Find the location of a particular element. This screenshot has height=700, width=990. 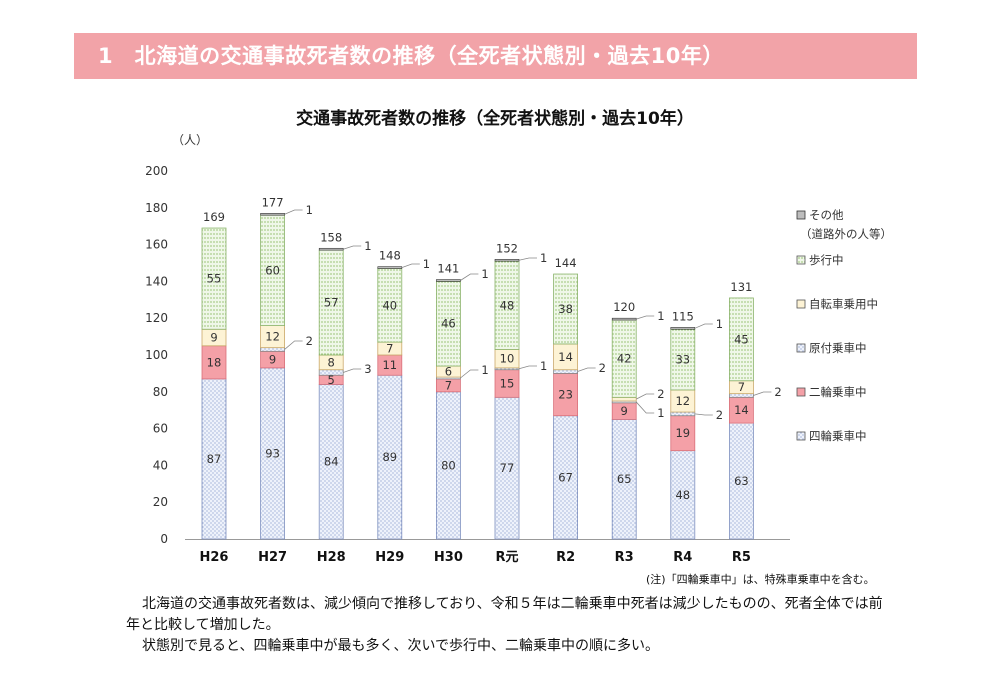

data-label: 84 is located at coordinates (331, 462).